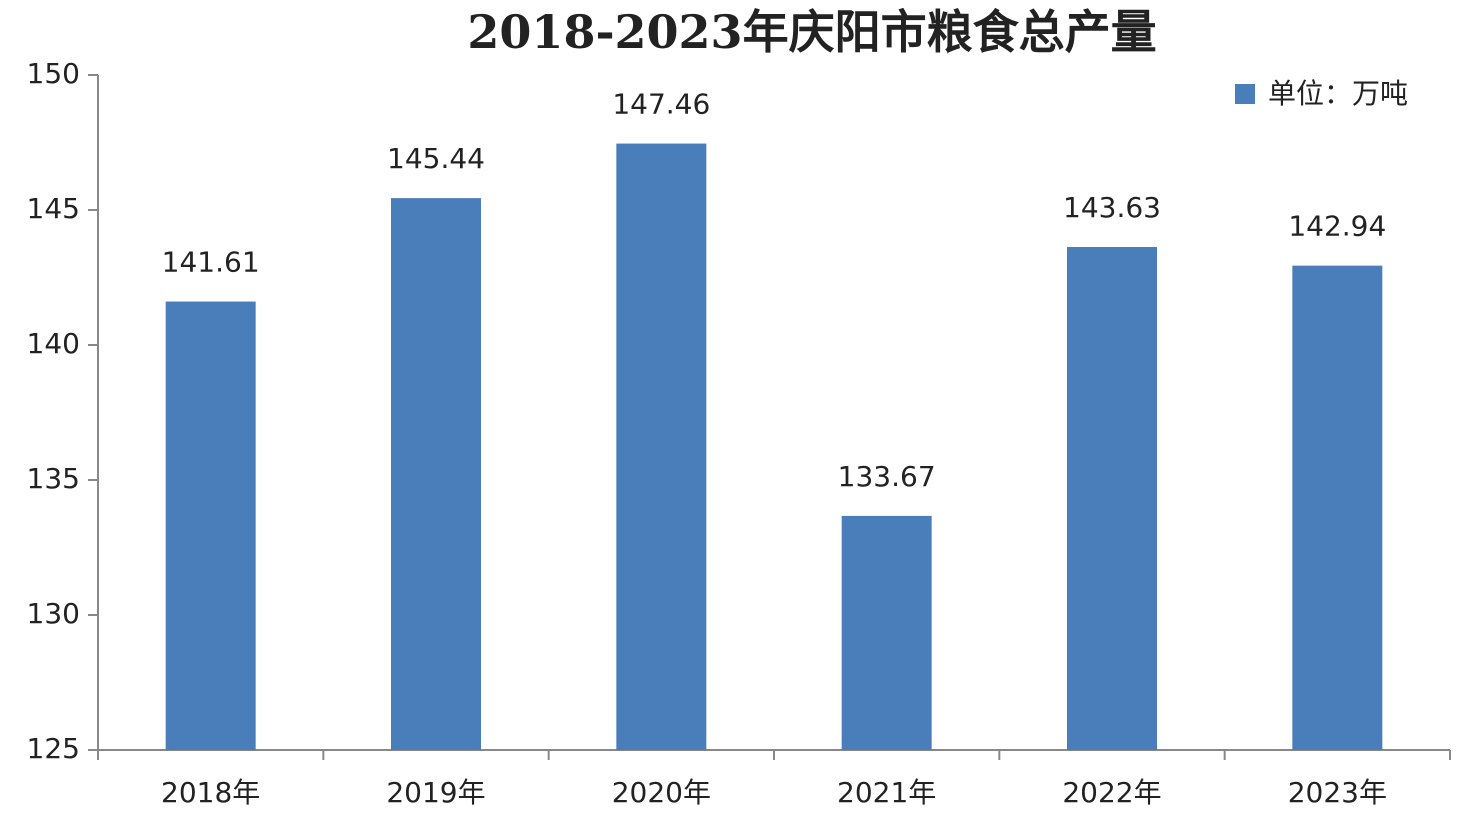 The height and width of the screenshot is (821, 1465). What do you see at coordinates (53, 208) in the screenshot?
I see `y-tick-label: 145` at bounding box center [53, 208].